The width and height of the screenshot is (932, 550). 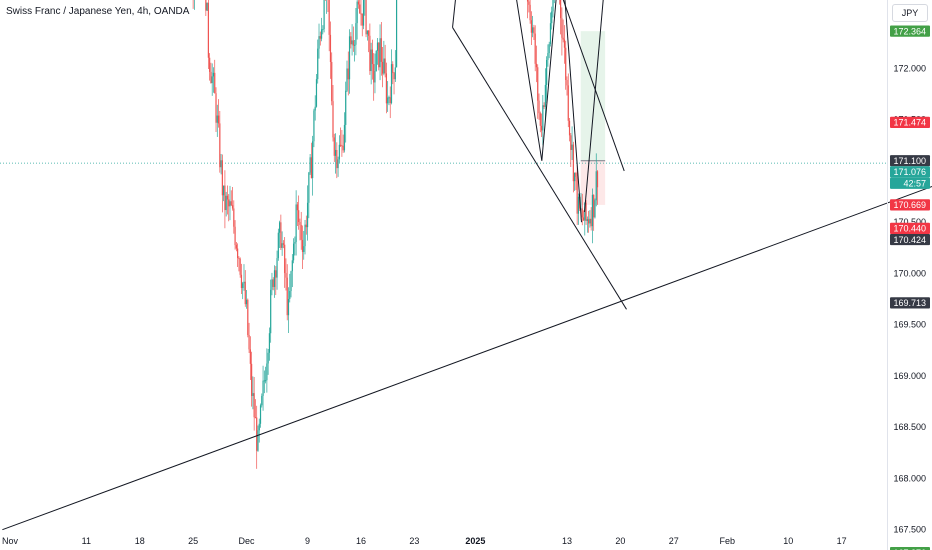 What do you see at coordinates (909, 161) in the screenshot?
I see `price-label-text: 171.100` at bounding box center [909, 161].